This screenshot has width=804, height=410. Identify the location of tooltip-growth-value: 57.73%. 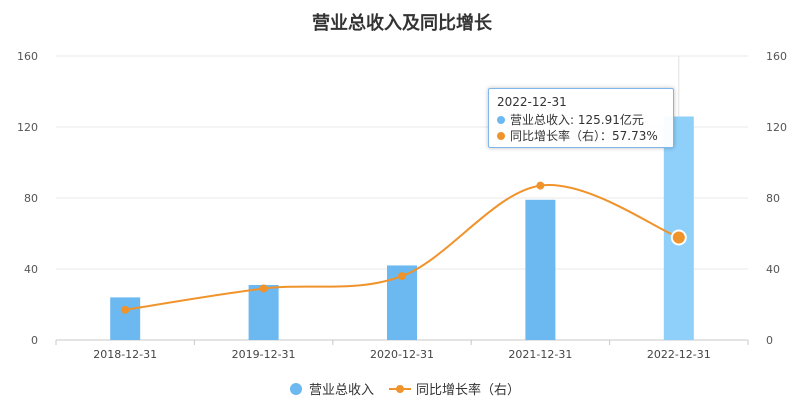
(635, 136).